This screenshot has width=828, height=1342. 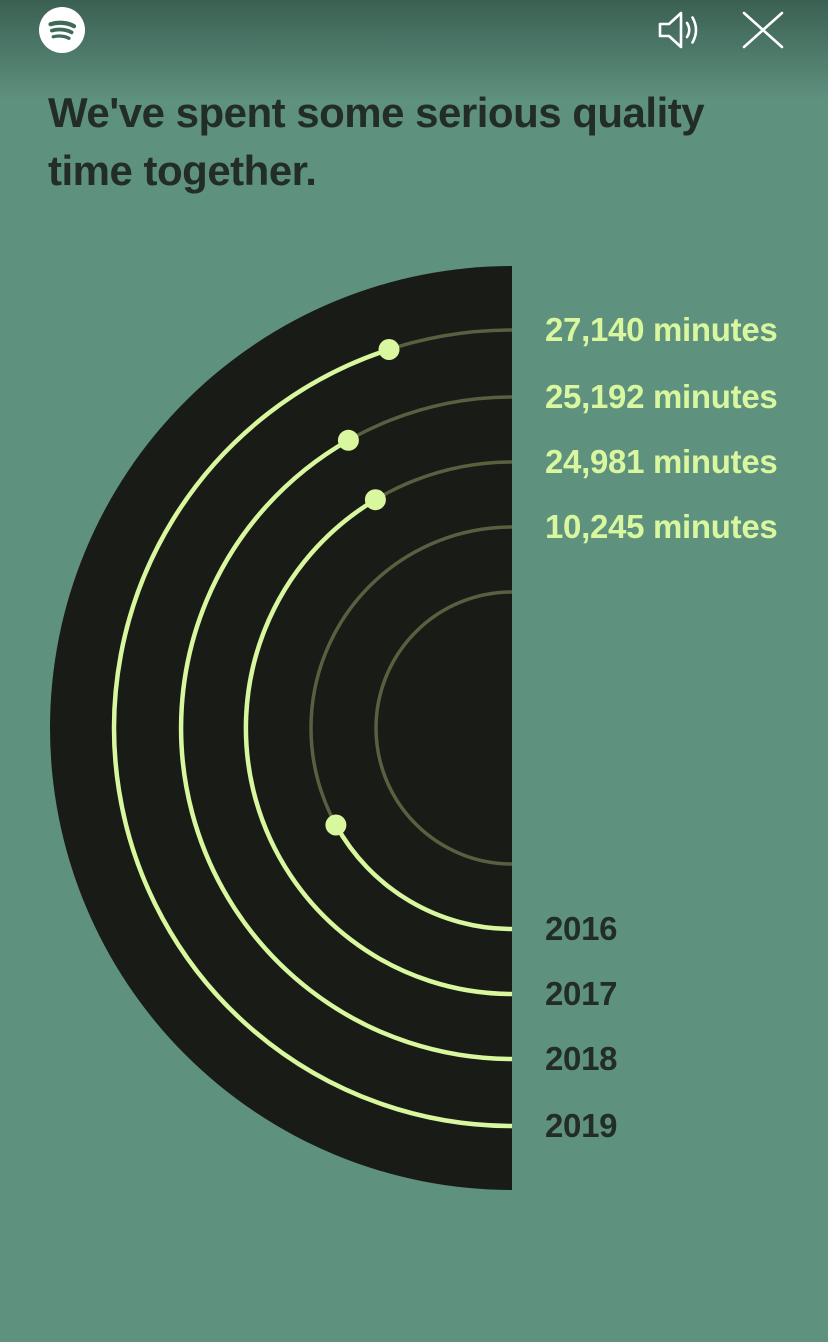 What do you see at coordinates (581, 928) in the screenshot?
I see `year-label-2016: 2016` at bounding box center [581, 928].